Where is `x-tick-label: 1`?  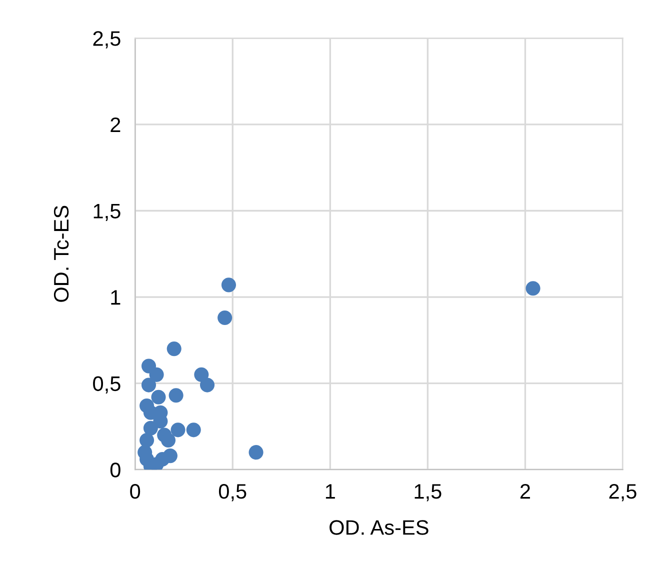
x-tick-label: 1 is located at coordinates (330, 491).